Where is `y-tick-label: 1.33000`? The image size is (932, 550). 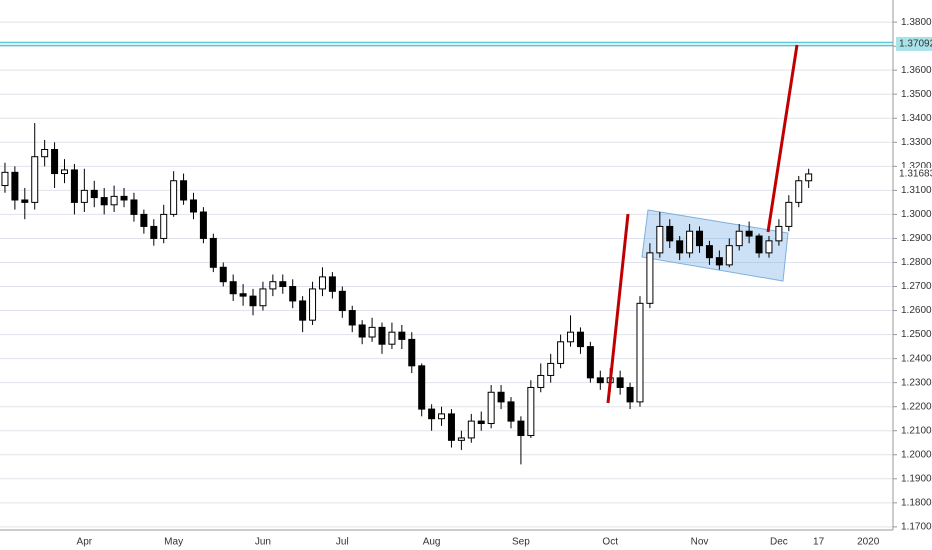
y-tick-label: 1.33000 is located at coordinates (916, 142).